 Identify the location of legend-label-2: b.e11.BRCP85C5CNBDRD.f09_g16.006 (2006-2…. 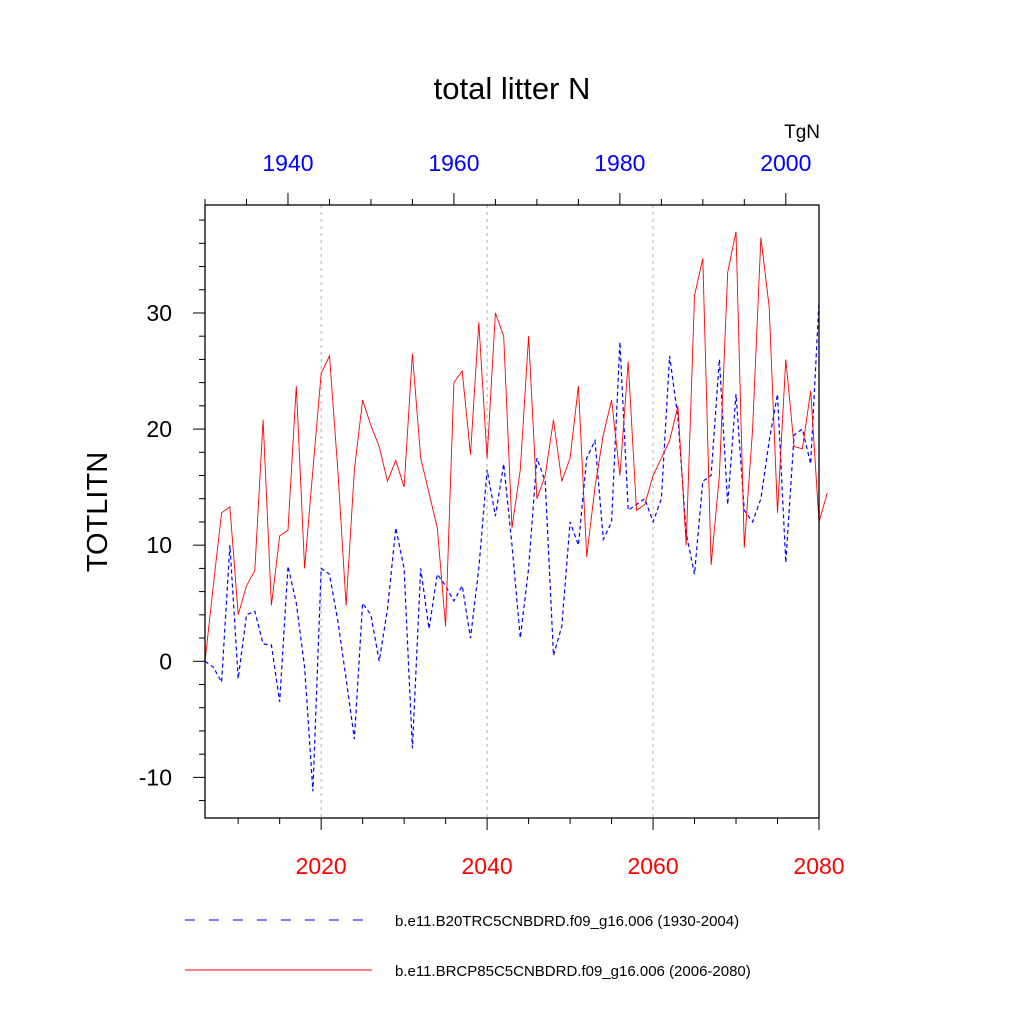
(573, 971).